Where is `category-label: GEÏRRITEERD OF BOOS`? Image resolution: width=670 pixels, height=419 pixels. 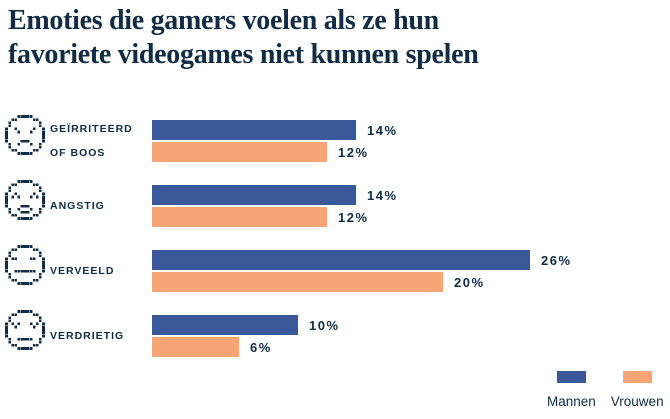 category-label: GEÏRRITEERD OF BOOS is located at coordinates (99, 141).